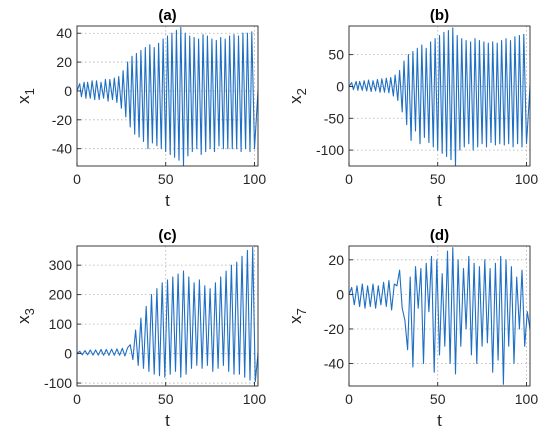  I want to click on y-tick-label: 100, so click(61, 324).